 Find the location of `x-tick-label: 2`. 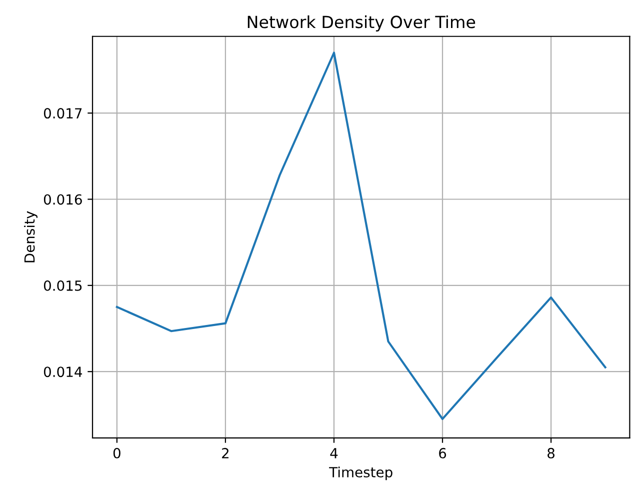

x-tick-label: 2 is located at coordinates (225, 453).